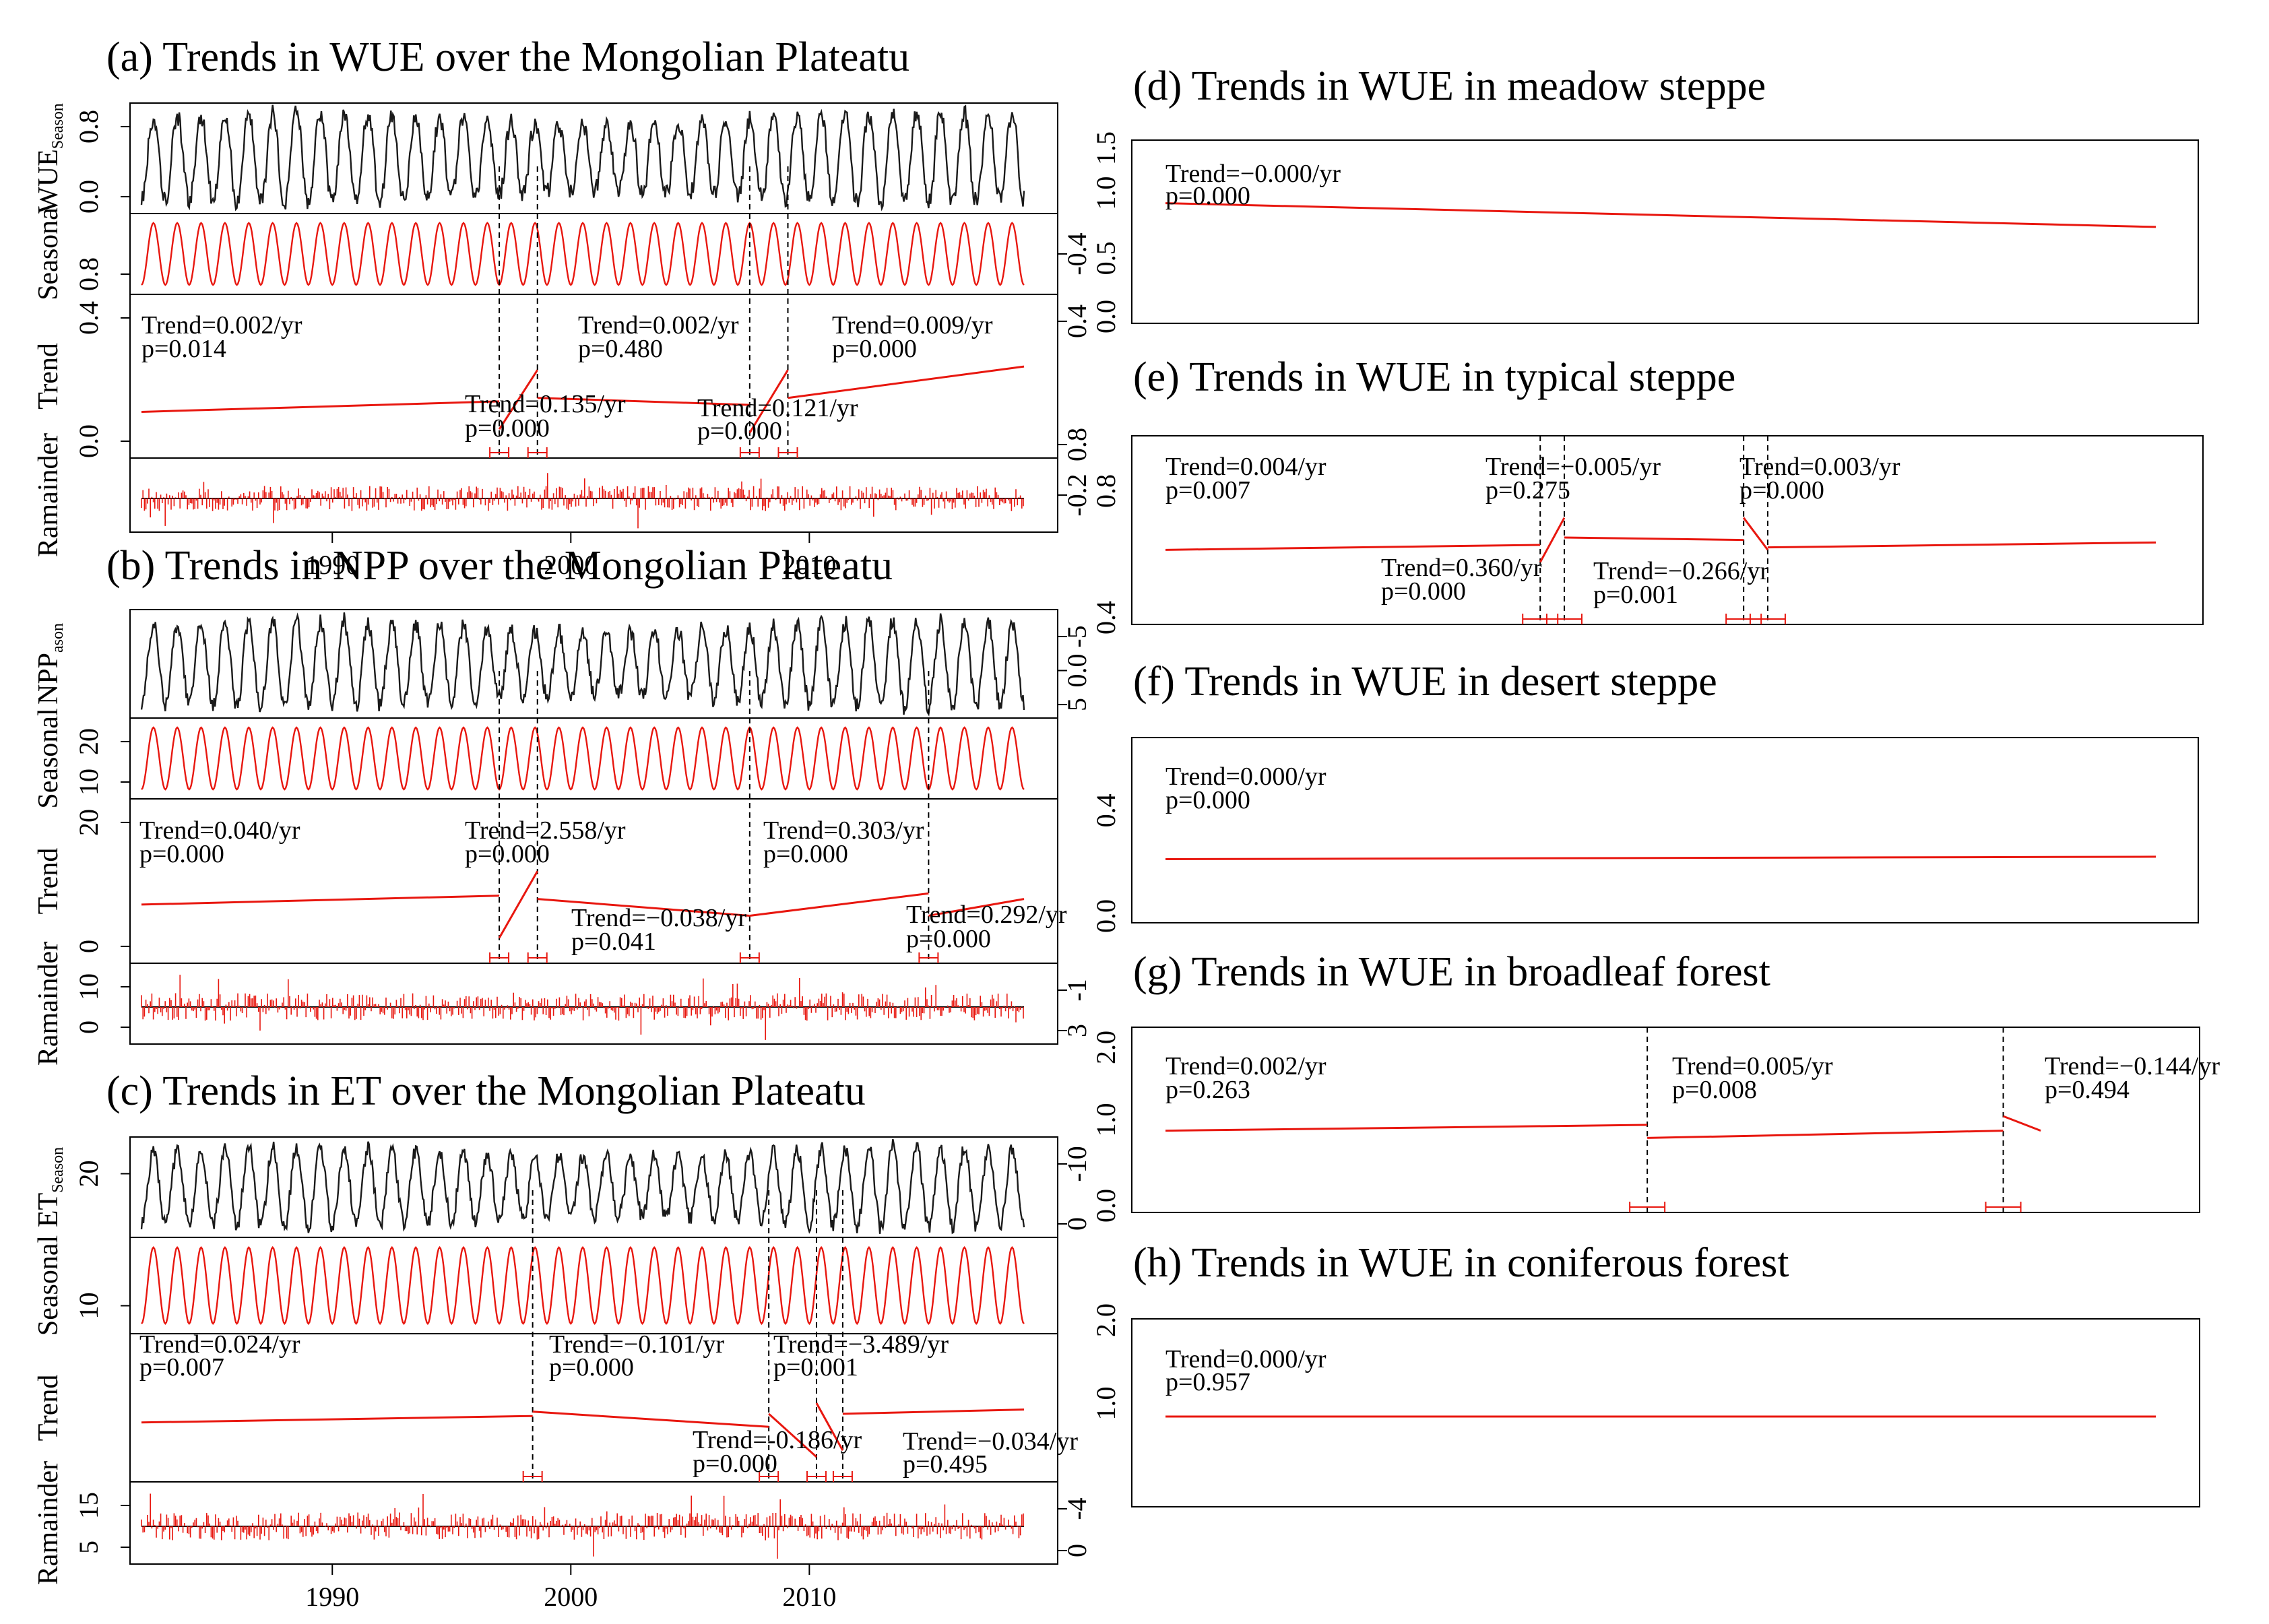 The width and height of the screenshot is (2269, 1624). Describe the element at coordinates (913, 325) in the screenshot. I see `trend-annotation: Trend=0.009/yr` at that location.